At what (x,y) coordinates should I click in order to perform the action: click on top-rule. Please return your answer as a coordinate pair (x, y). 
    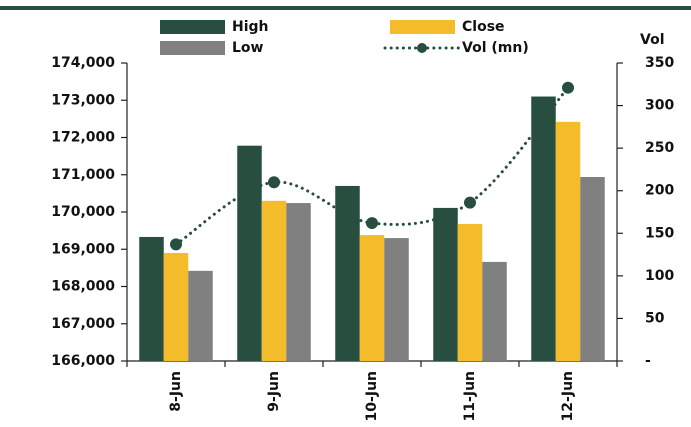
    Looking at the image, I should click on (345, 8).